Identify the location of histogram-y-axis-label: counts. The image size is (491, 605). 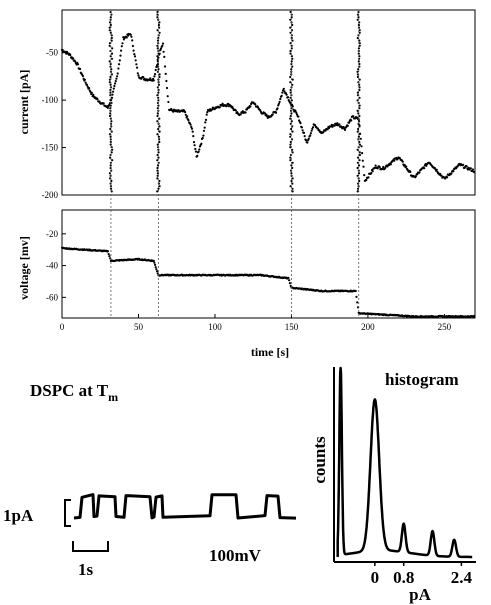
(319, 460).